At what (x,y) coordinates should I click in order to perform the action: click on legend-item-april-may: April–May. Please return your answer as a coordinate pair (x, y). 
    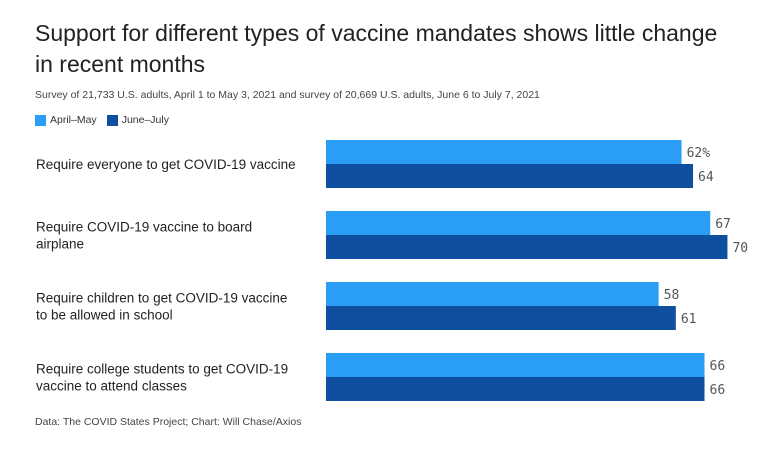
    Looking at the image, I should click on (66, 120).